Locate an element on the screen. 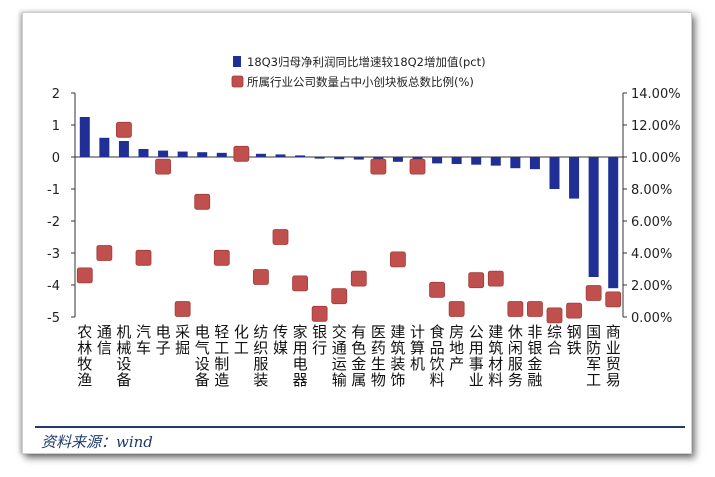 The width and height of the screenshot is (715, 477). point-纺织服装 is located at coordinates (261, 277).